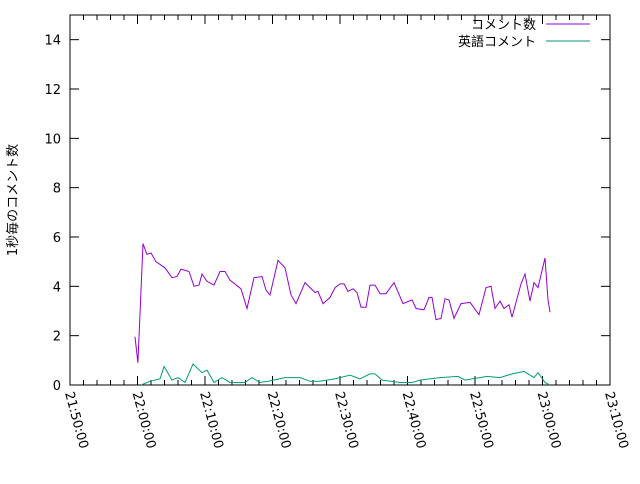  What do you see at coordinates (52, 139) in the screenshot?
I see `y-tick-label: 10` at bounding box center [52, 139].